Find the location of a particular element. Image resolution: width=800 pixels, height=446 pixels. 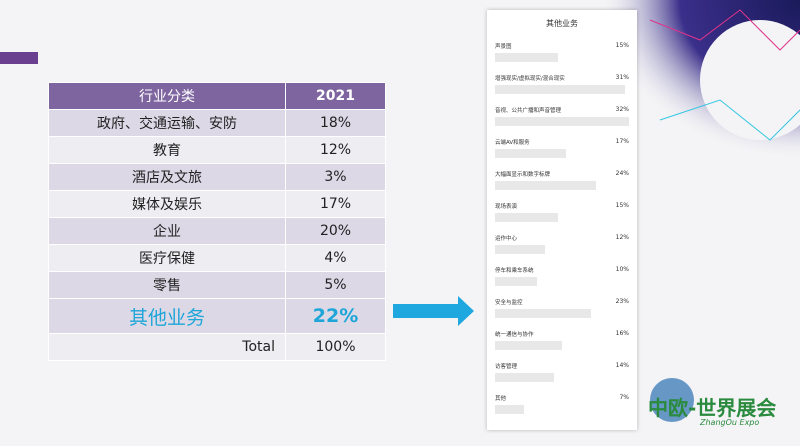

table-row: 医疗保健 4% is located at coordinates (217, 258).